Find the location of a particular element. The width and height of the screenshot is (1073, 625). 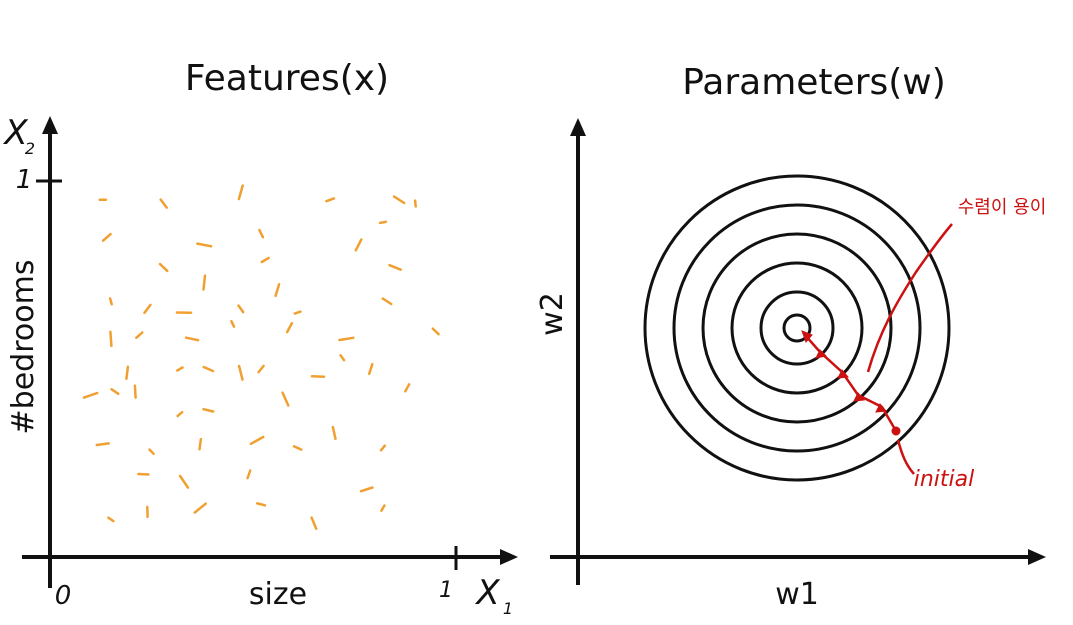

contour-circle is located at coordinates (797, 328).